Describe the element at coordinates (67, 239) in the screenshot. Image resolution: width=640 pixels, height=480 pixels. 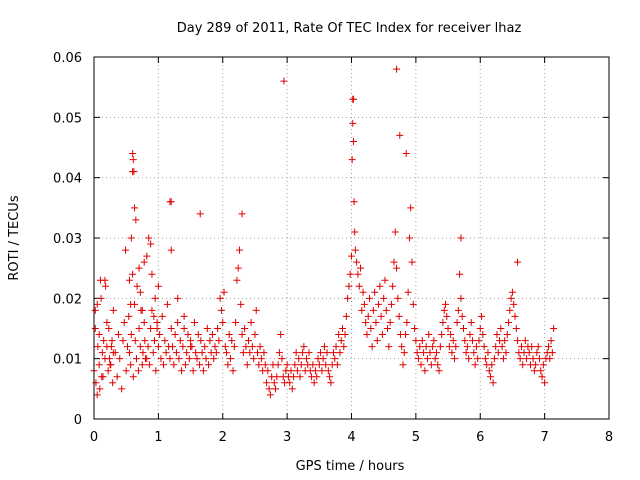
I see `y-tick-label: 0.03` at that location.